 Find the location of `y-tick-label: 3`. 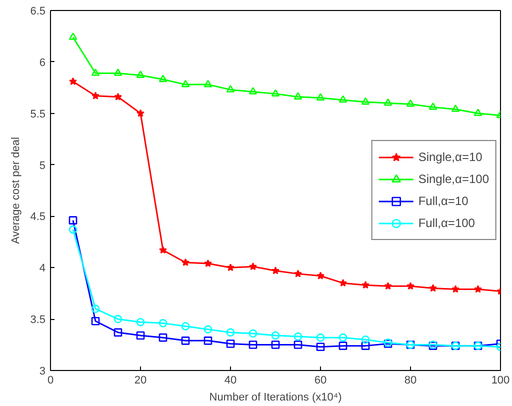

y-tick-label: 3 is located at coordinates (42, 372).